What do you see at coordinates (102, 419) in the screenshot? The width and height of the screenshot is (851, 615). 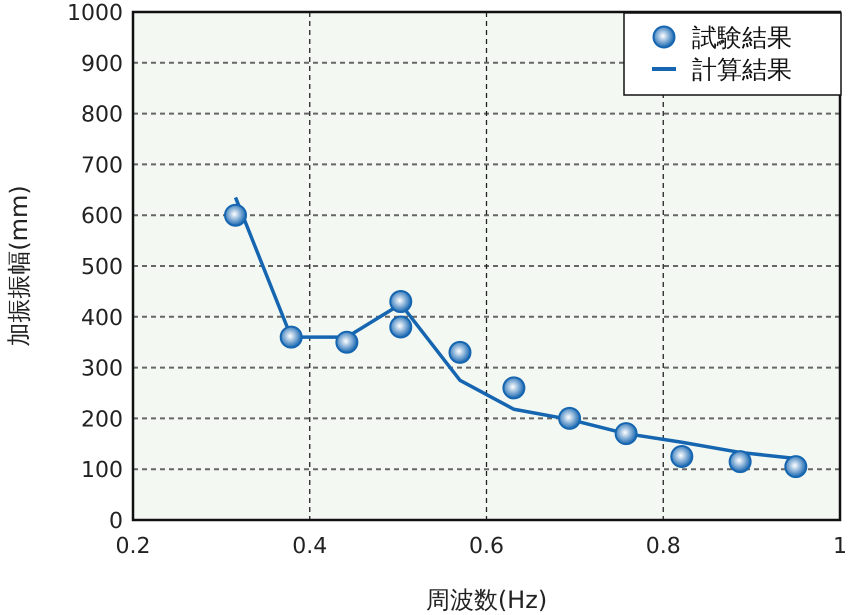 I see `y-tick-label: 200` at bounding box center [102, 419].